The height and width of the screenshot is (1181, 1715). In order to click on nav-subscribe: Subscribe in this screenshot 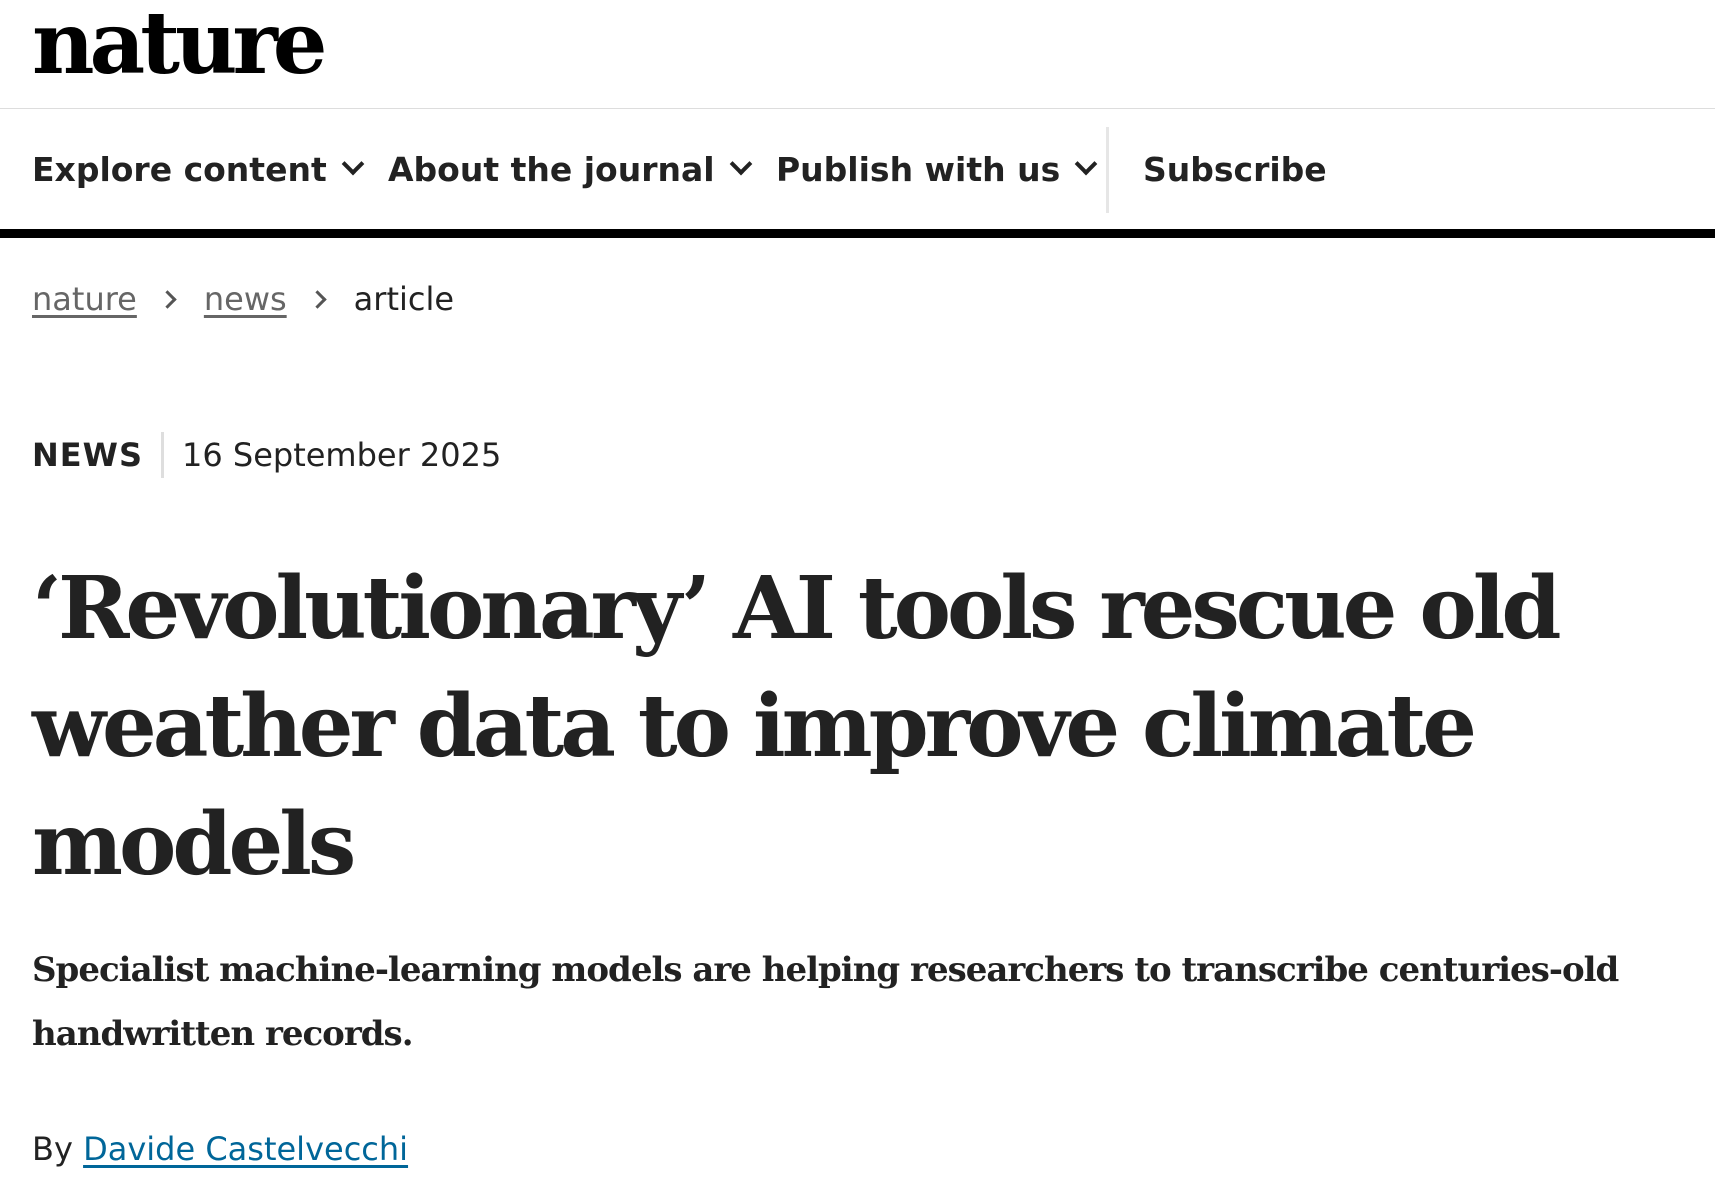, I will do `click(1235, 169)`.